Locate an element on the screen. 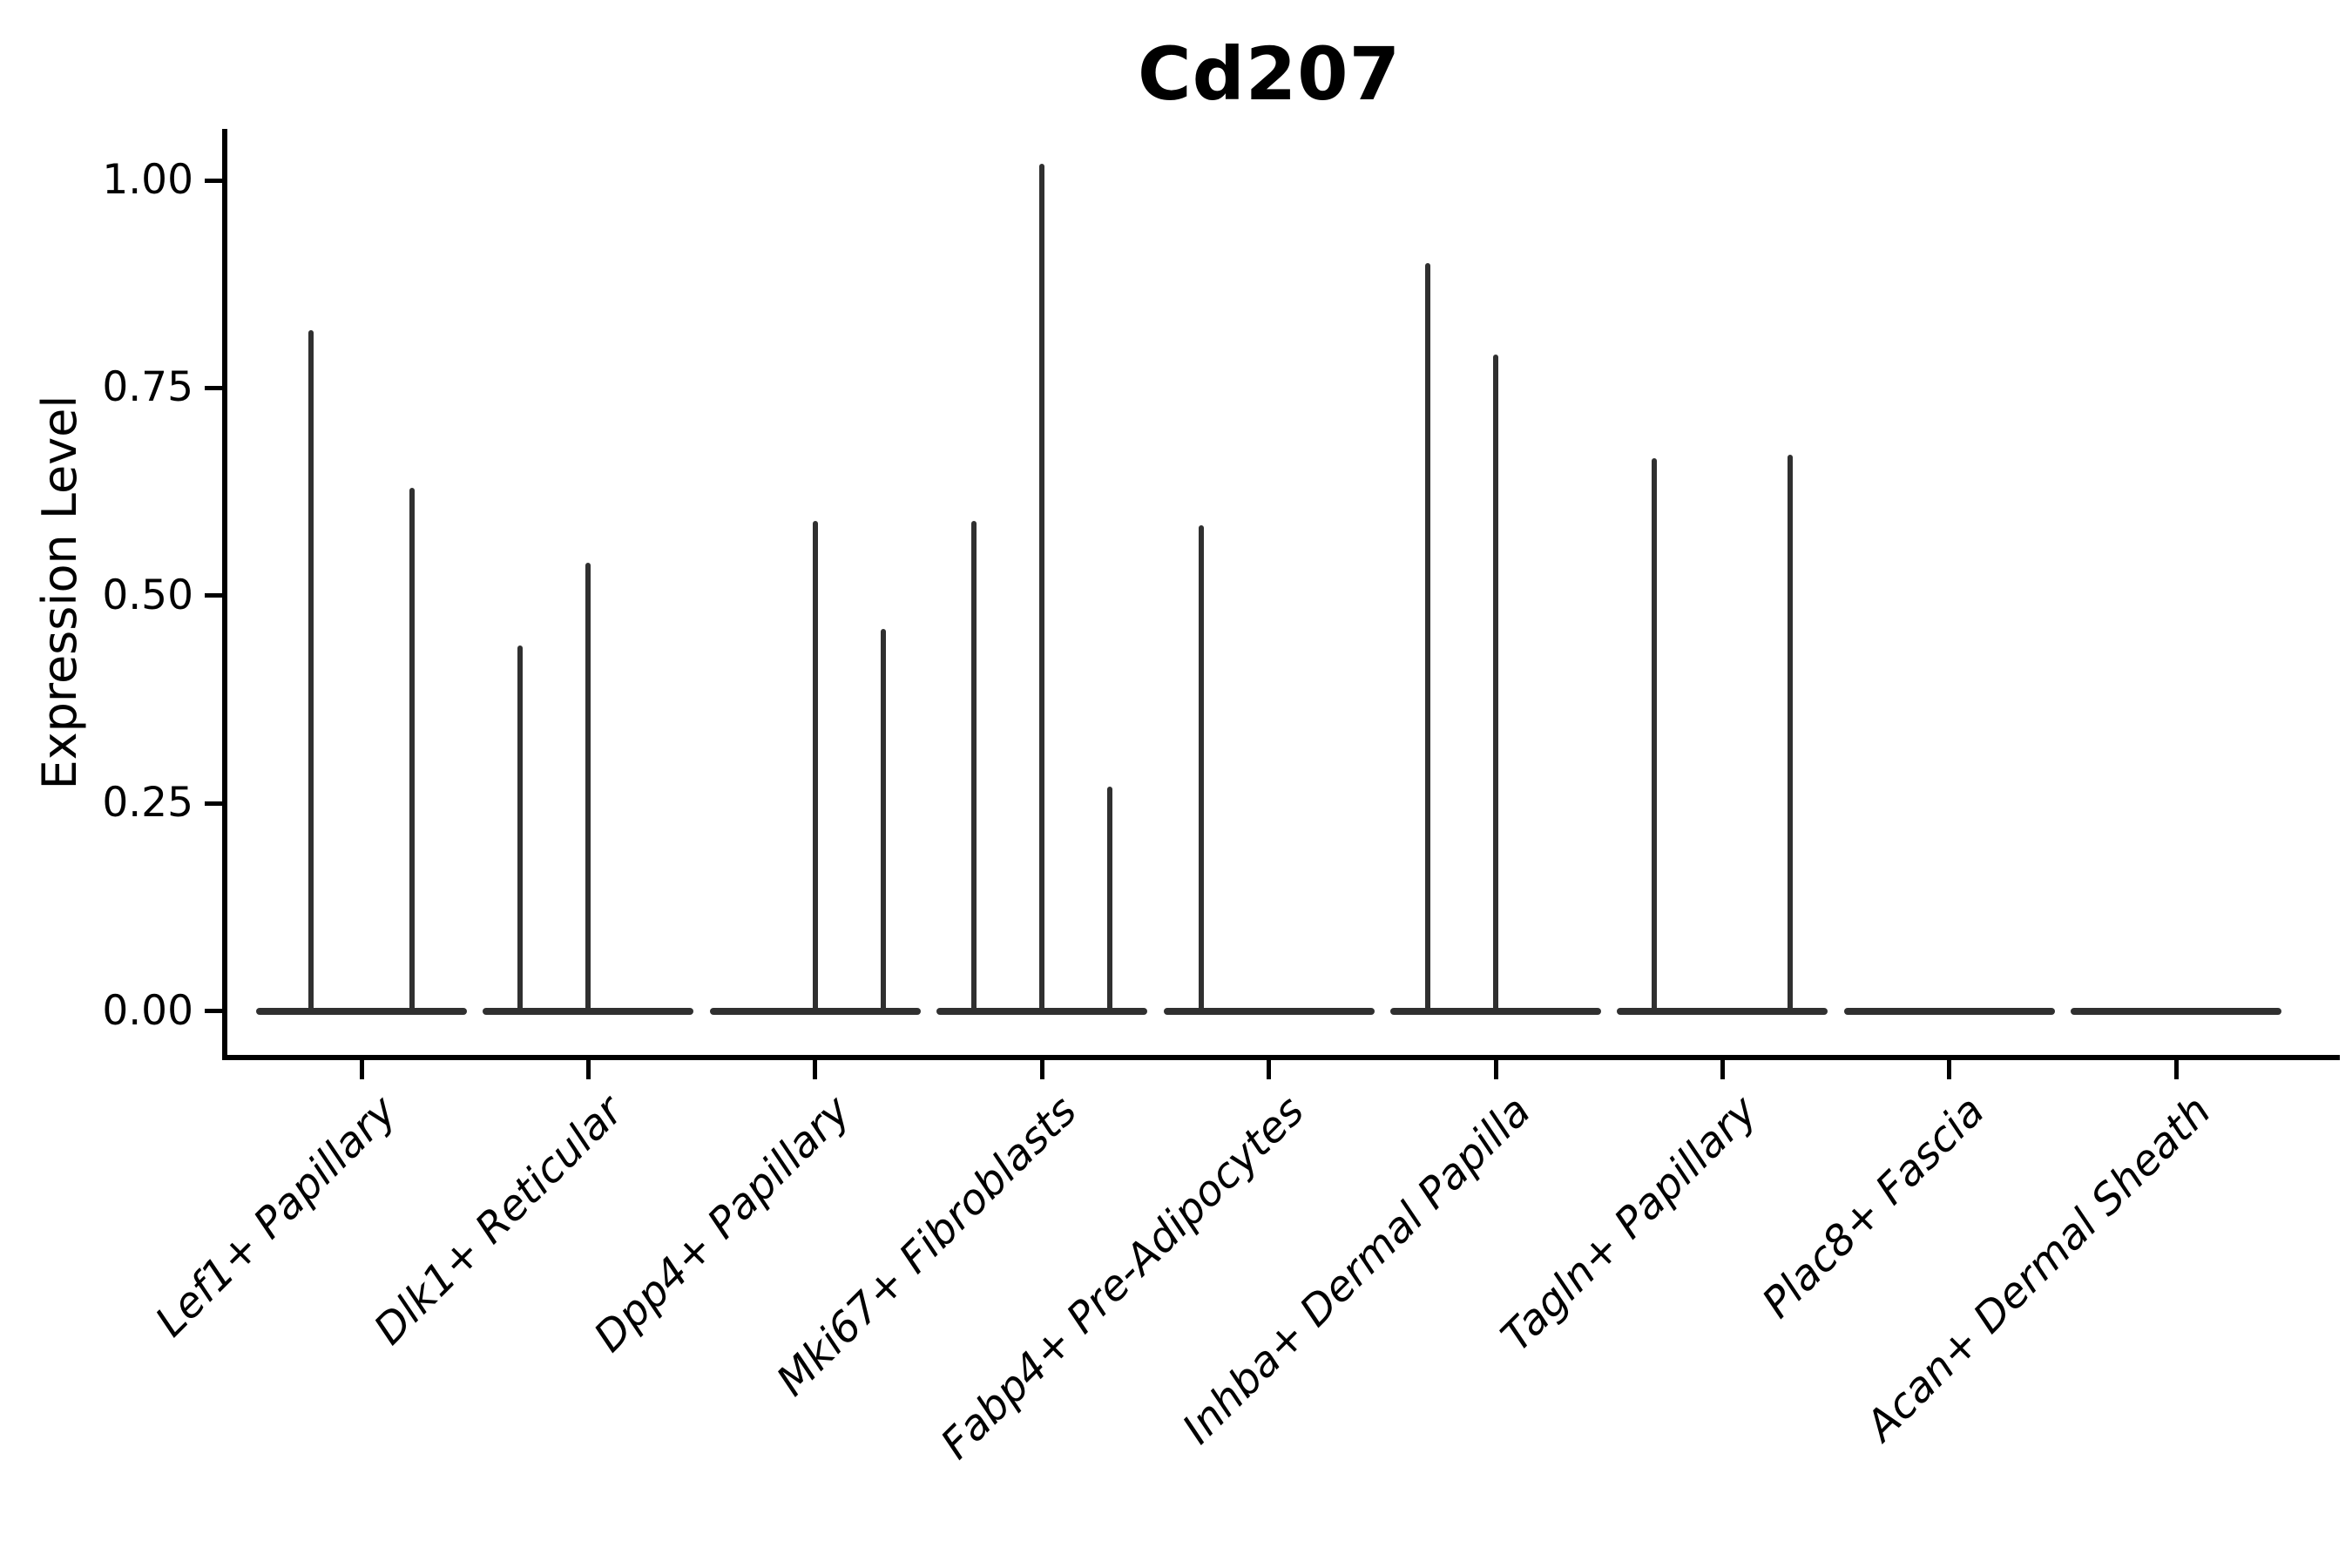 This screenshot has height=1568, width=2352. y-tick-label: 0.75 is located at coordinates (147, 388).